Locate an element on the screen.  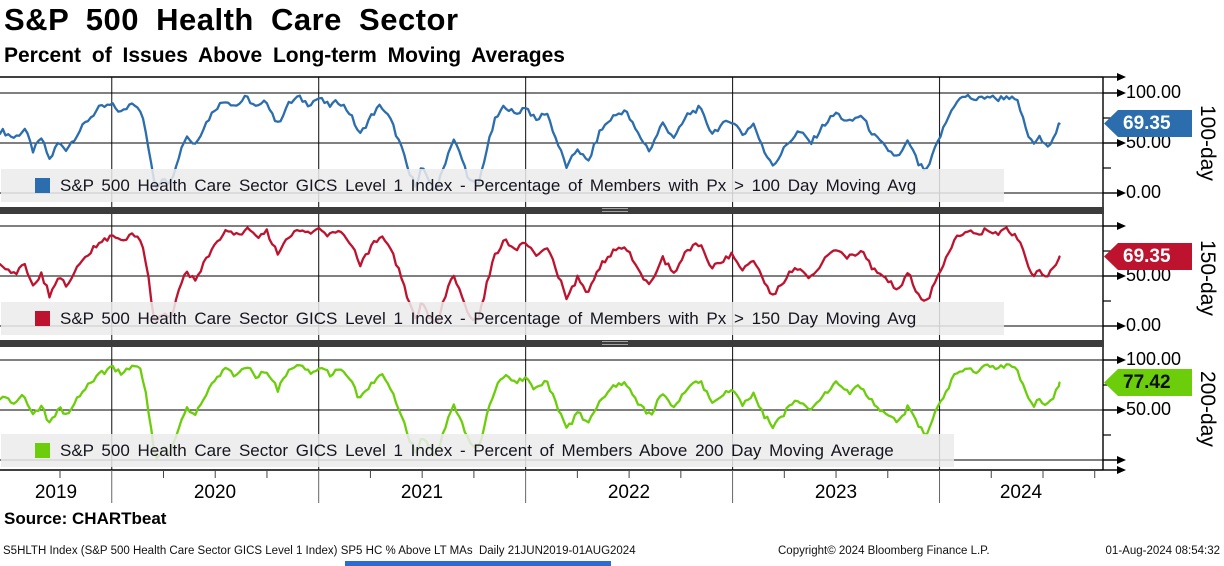
x-year-label: 2019 is located at coordinates (56, 492).